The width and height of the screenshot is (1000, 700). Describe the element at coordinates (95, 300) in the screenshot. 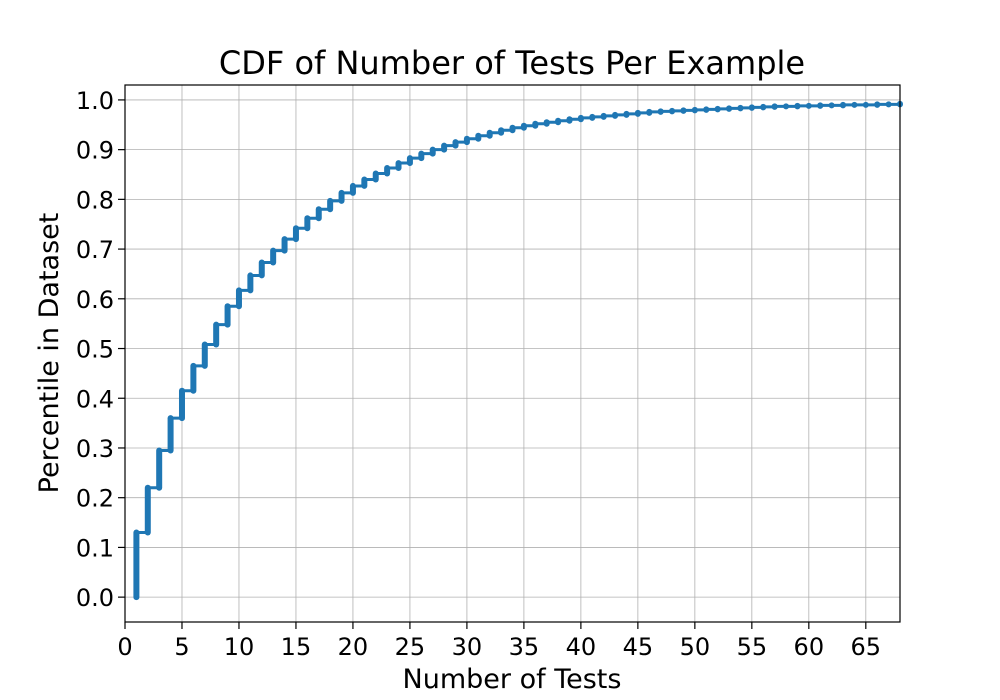

I see `y-tick-label: 0.6` at that location.